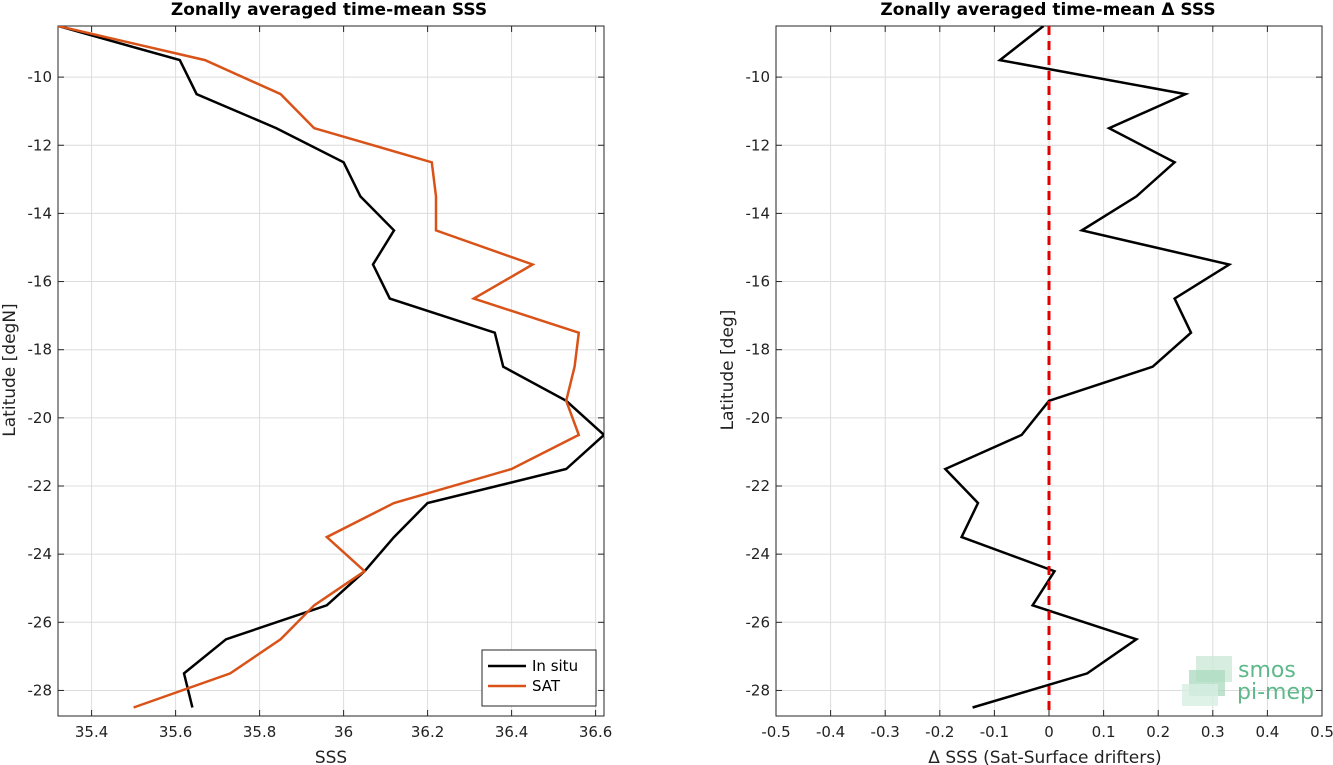 The width and height of the screenshot is (1333, 765). Describe the element at coordinates (1213, 732) in the screenshot. I see `x-tick-label: 0.3` at that location.